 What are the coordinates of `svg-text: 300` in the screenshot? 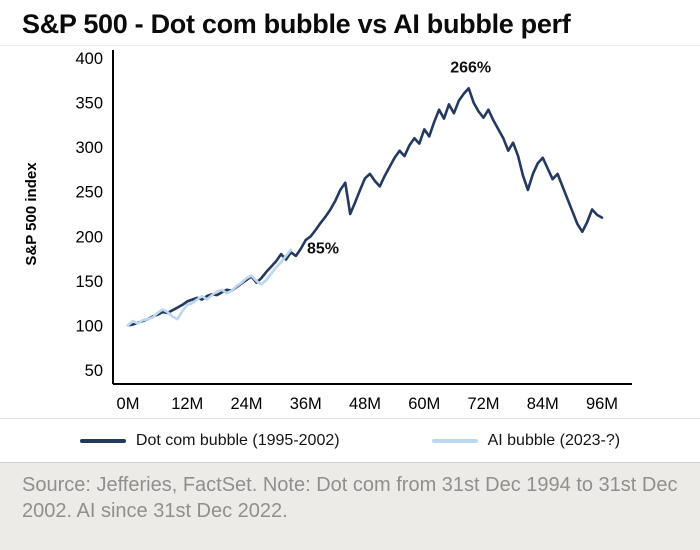 It's located at (89, 148).